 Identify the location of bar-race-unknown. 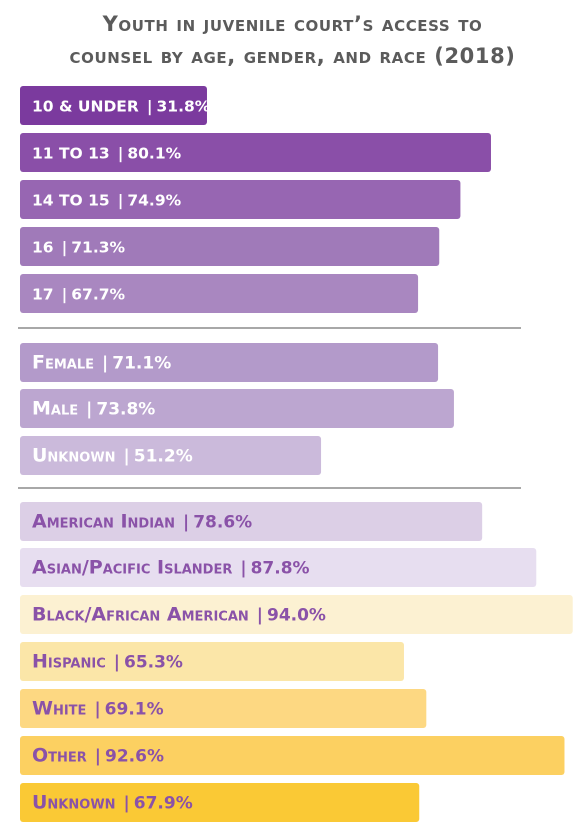
(220, 802).